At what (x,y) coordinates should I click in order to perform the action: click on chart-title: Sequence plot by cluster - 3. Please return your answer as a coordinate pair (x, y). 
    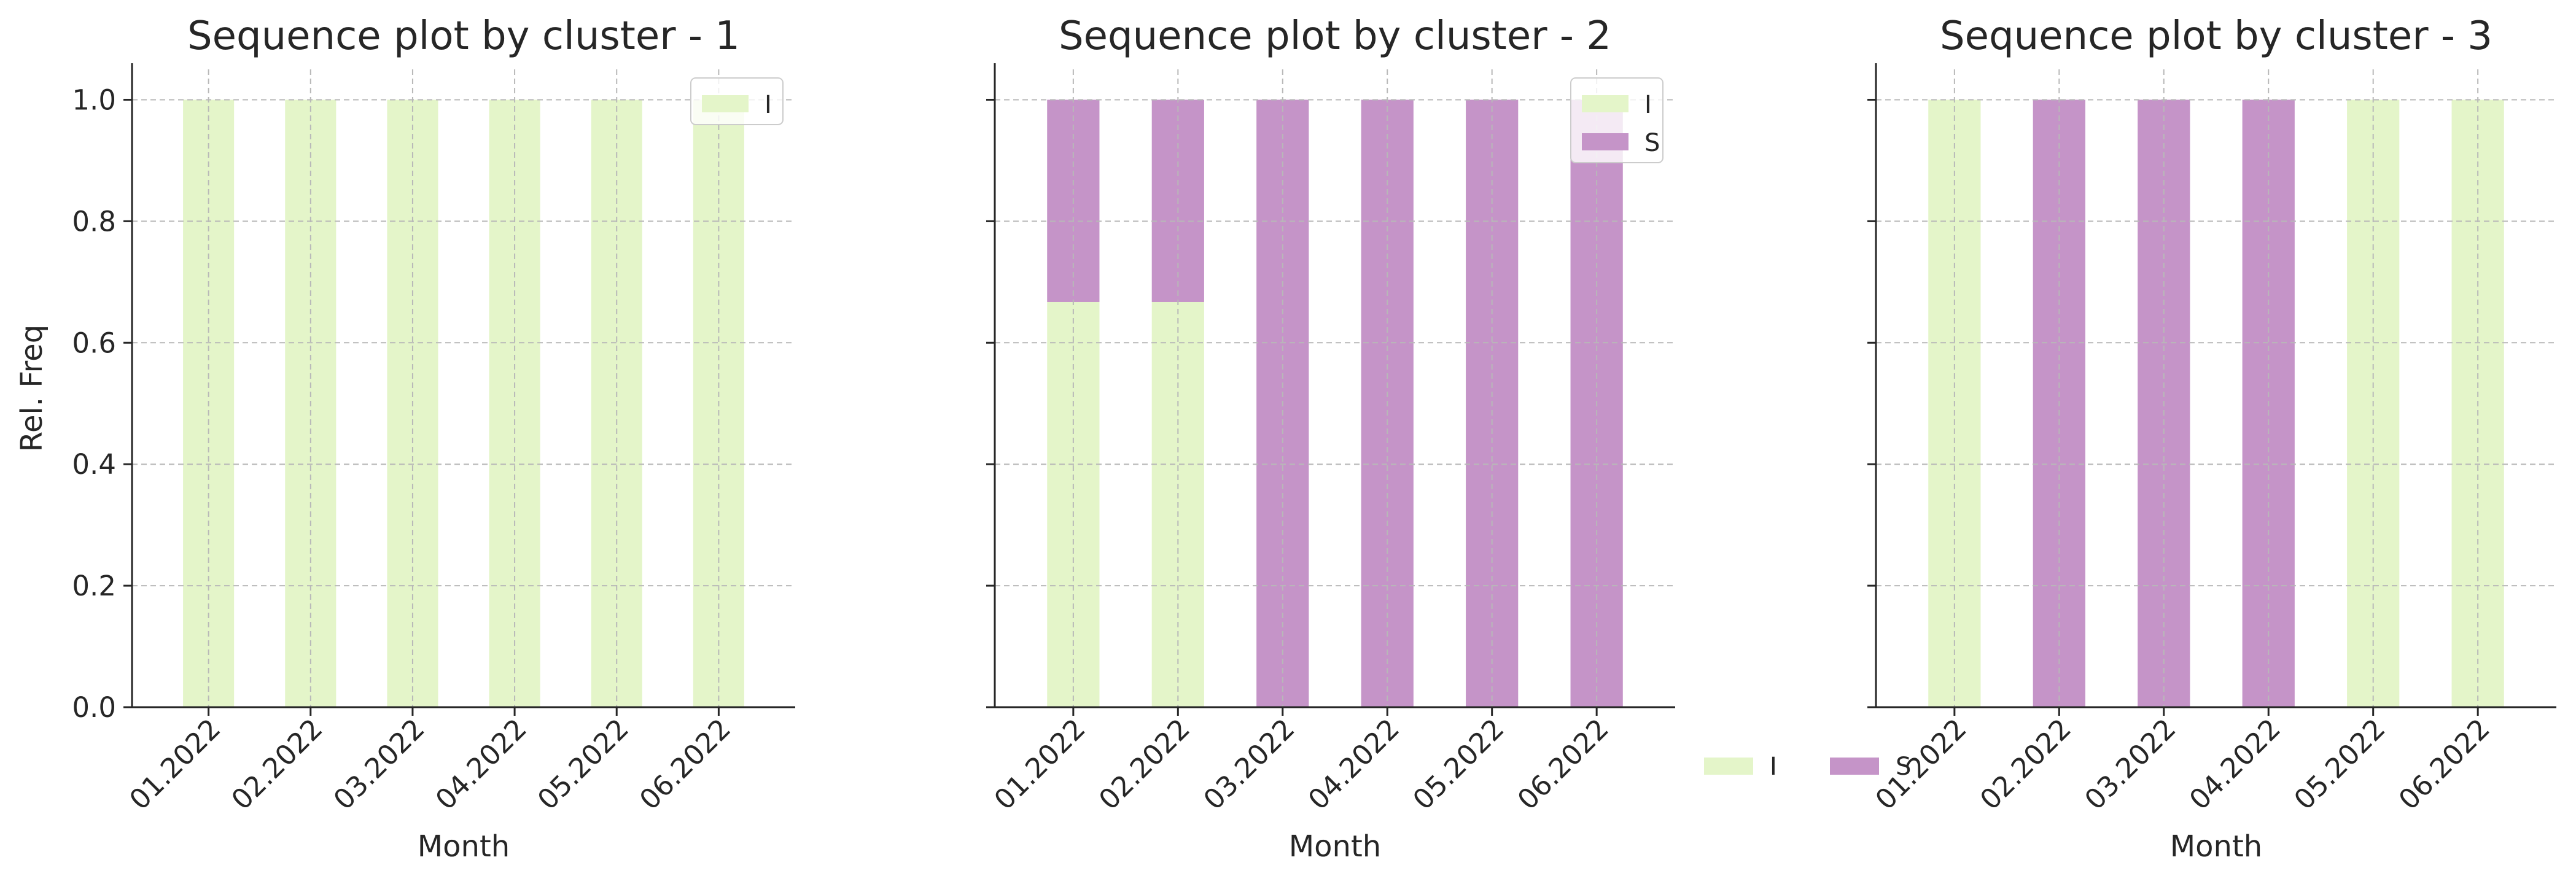
    Looking at the image, I should click on (2216, 37).